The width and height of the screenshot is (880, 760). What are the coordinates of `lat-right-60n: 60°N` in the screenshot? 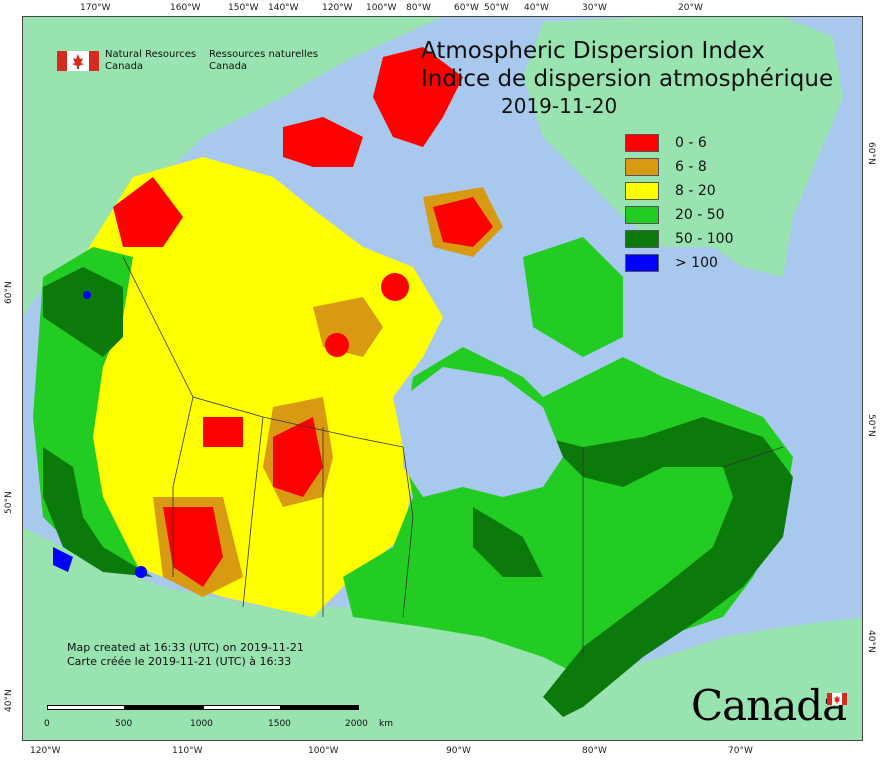 It's located at (871, 153).